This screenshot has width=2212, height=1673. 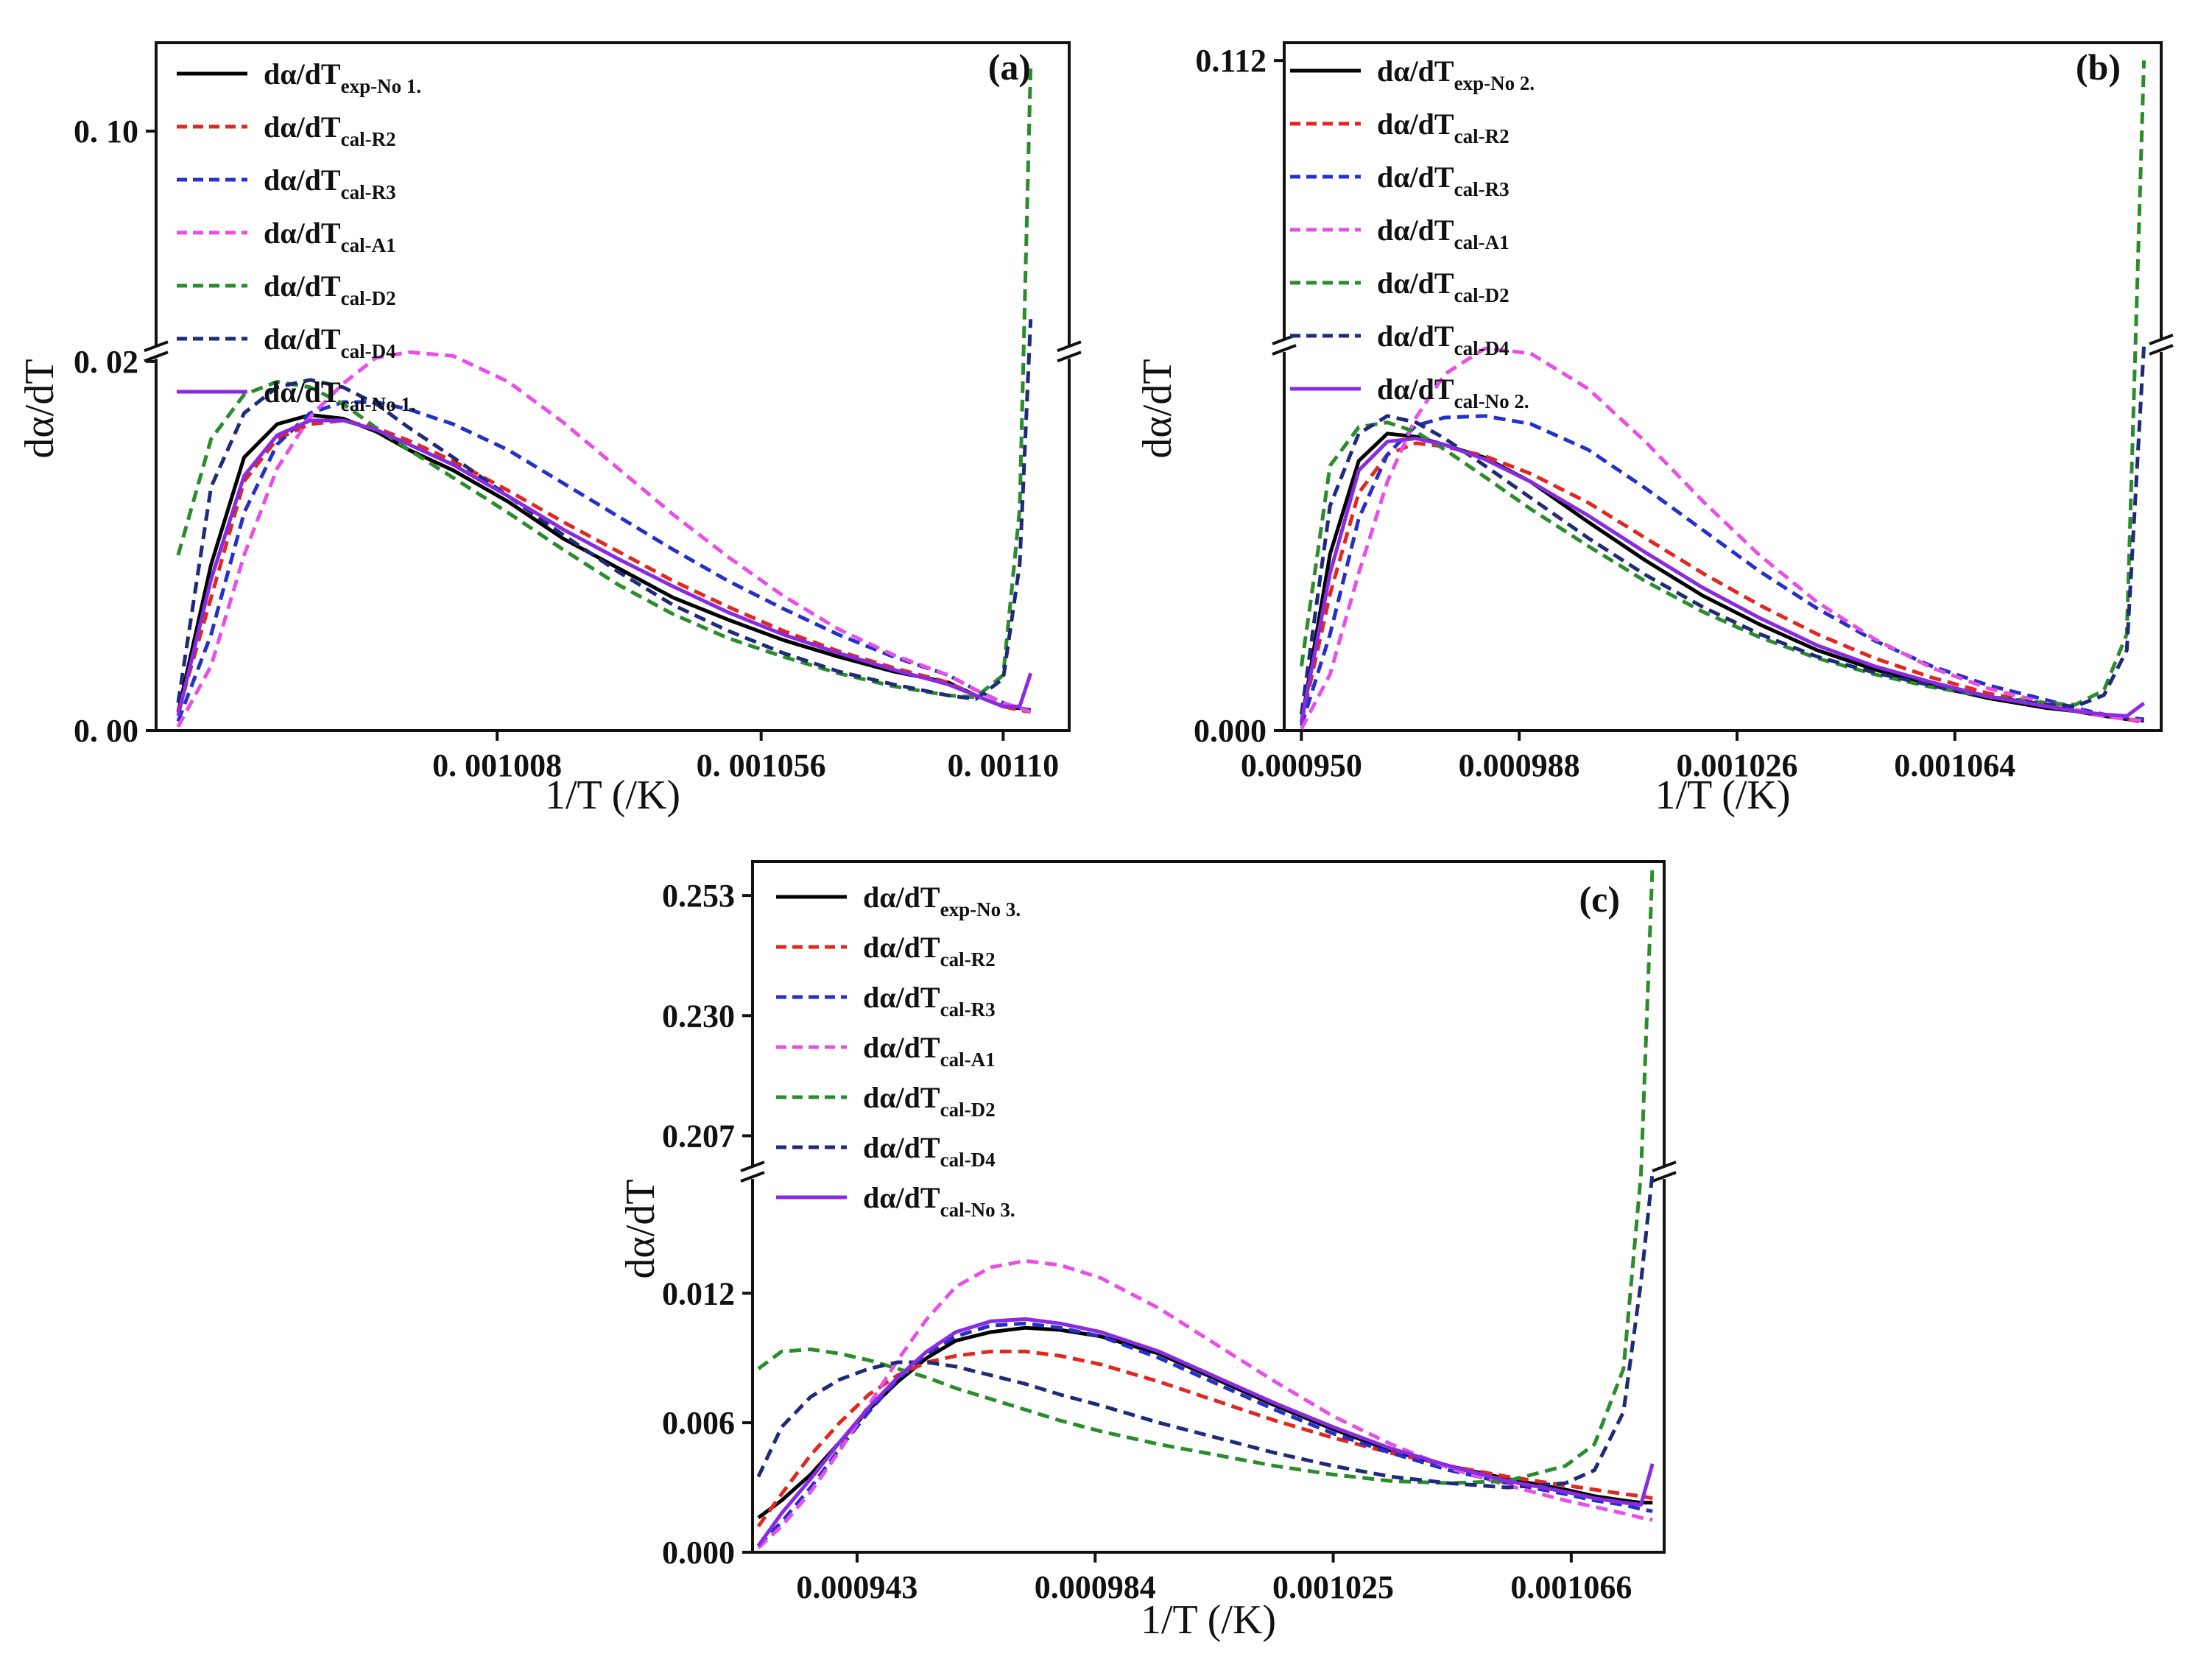 What do you see at coordinates (1231, 61) in the screenshot?
I see `y-tick-label: 0.112` at bounding box center [1231, 61].